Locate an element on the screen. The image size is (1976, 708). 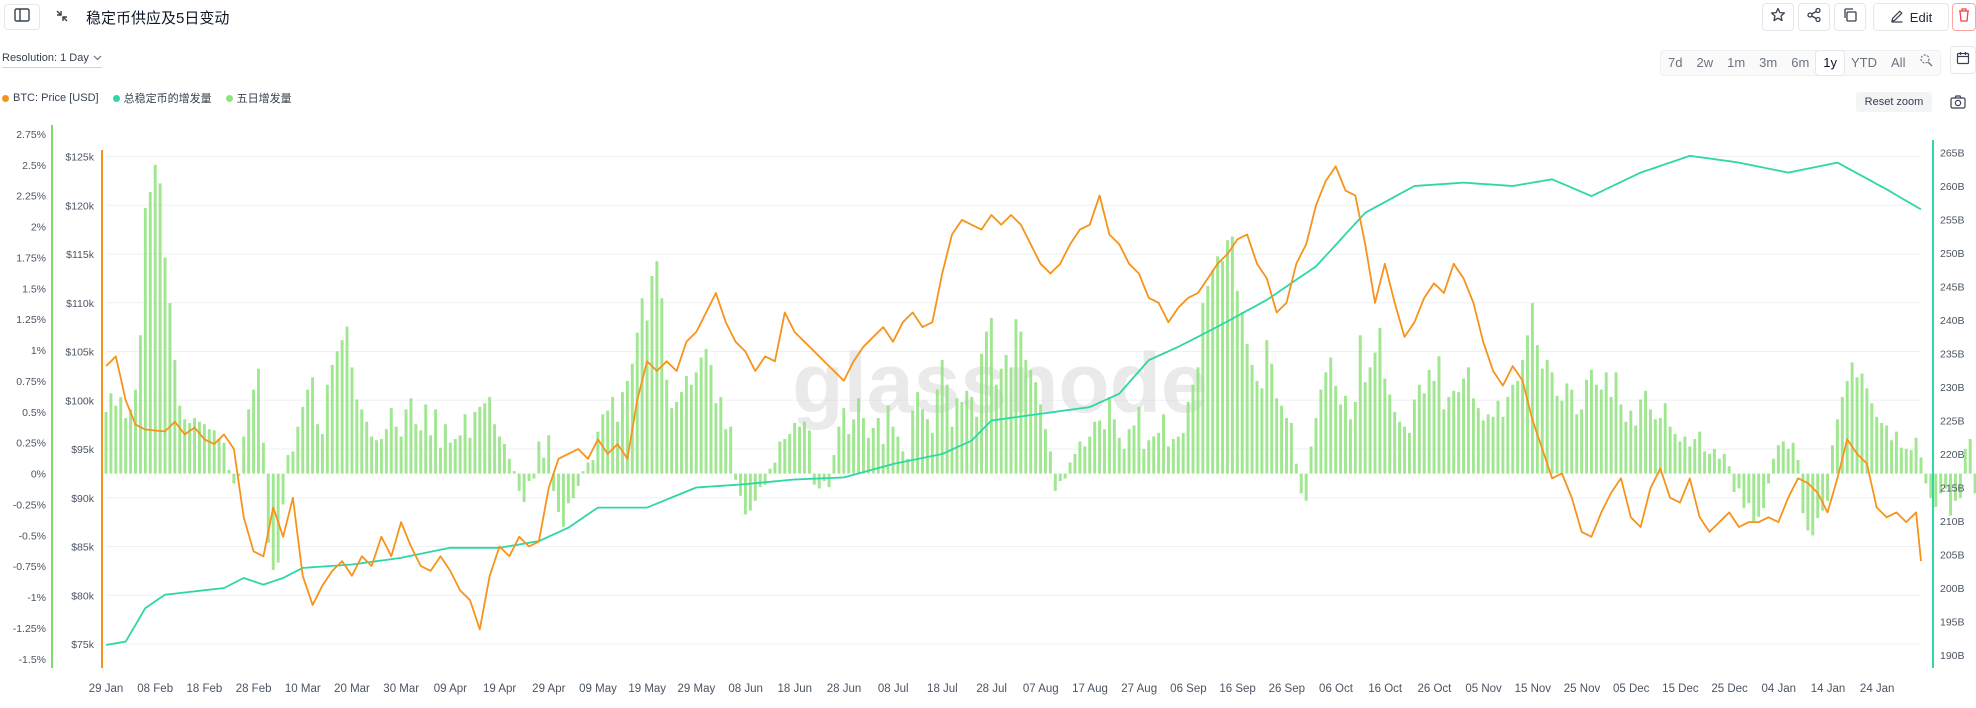
duplicate-button is located at coordinates (1850, 17).